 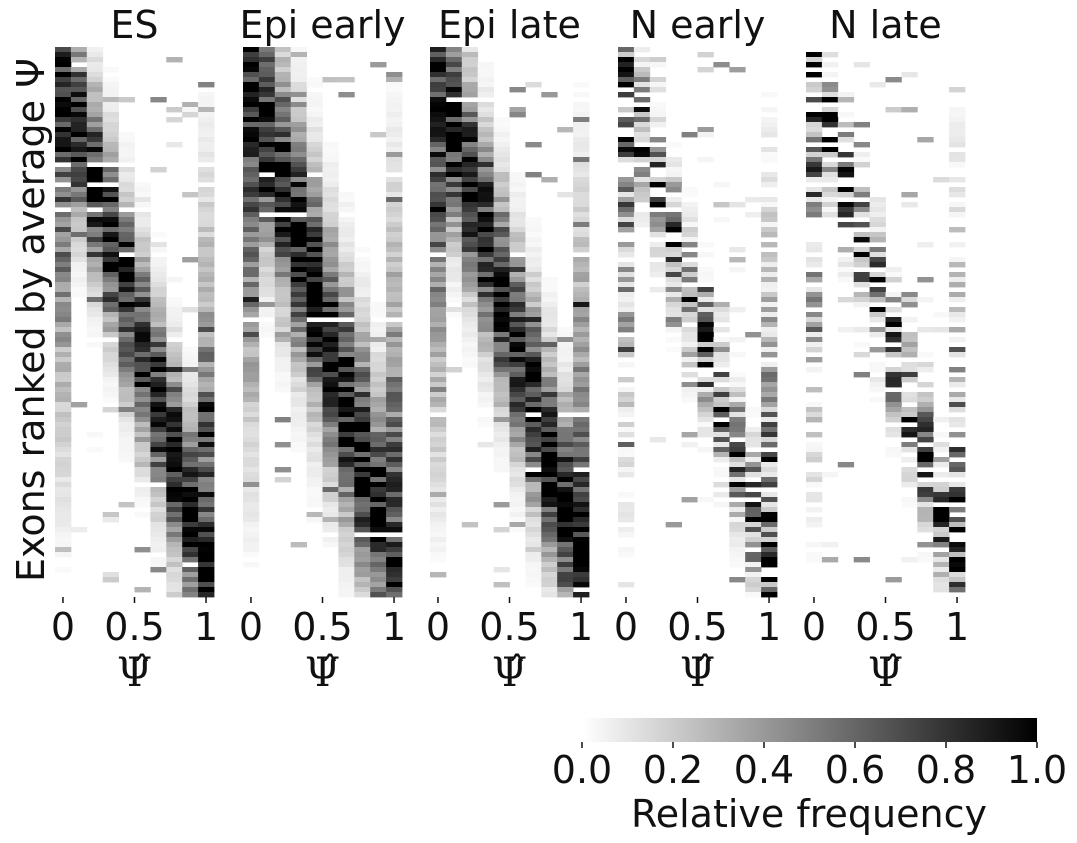 What do you see at coordinates (697, 673) in the screenshot?
I see `x-axis-label: Ψ̂` at bounding box center [697, 673].